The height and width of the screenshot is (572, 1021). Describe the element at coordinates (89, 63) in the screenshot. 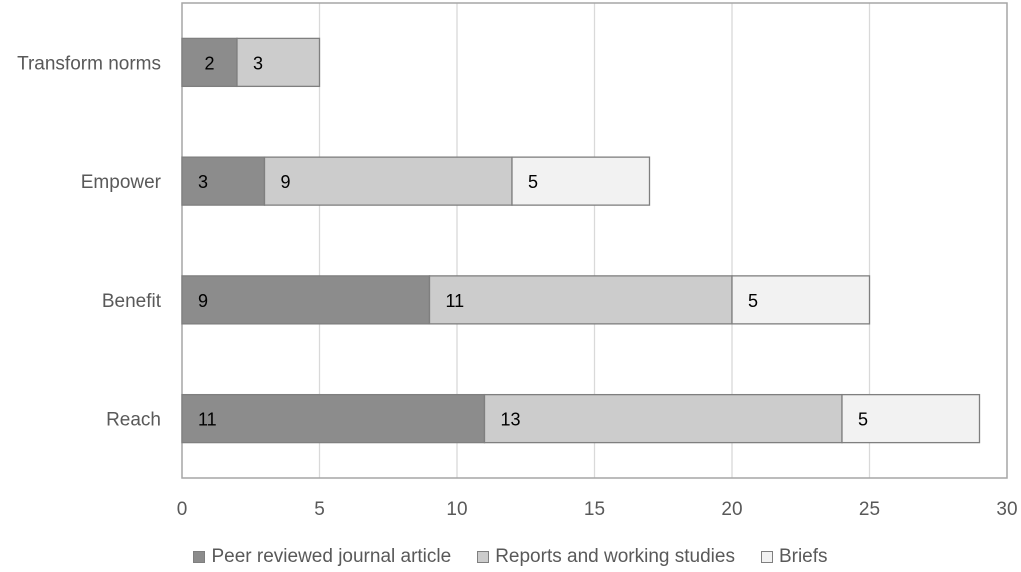

I see `category-label: Transform norms` at that location.